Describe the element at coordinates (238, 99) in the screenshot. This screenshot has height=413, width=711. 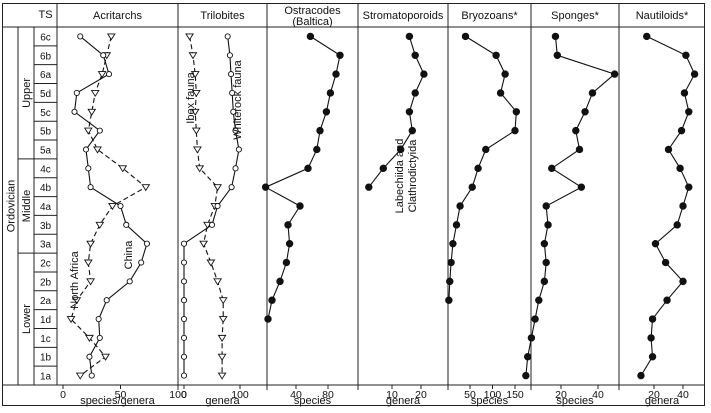
I see `label-whiterock-fauna: Whiterock fauna` at that location.